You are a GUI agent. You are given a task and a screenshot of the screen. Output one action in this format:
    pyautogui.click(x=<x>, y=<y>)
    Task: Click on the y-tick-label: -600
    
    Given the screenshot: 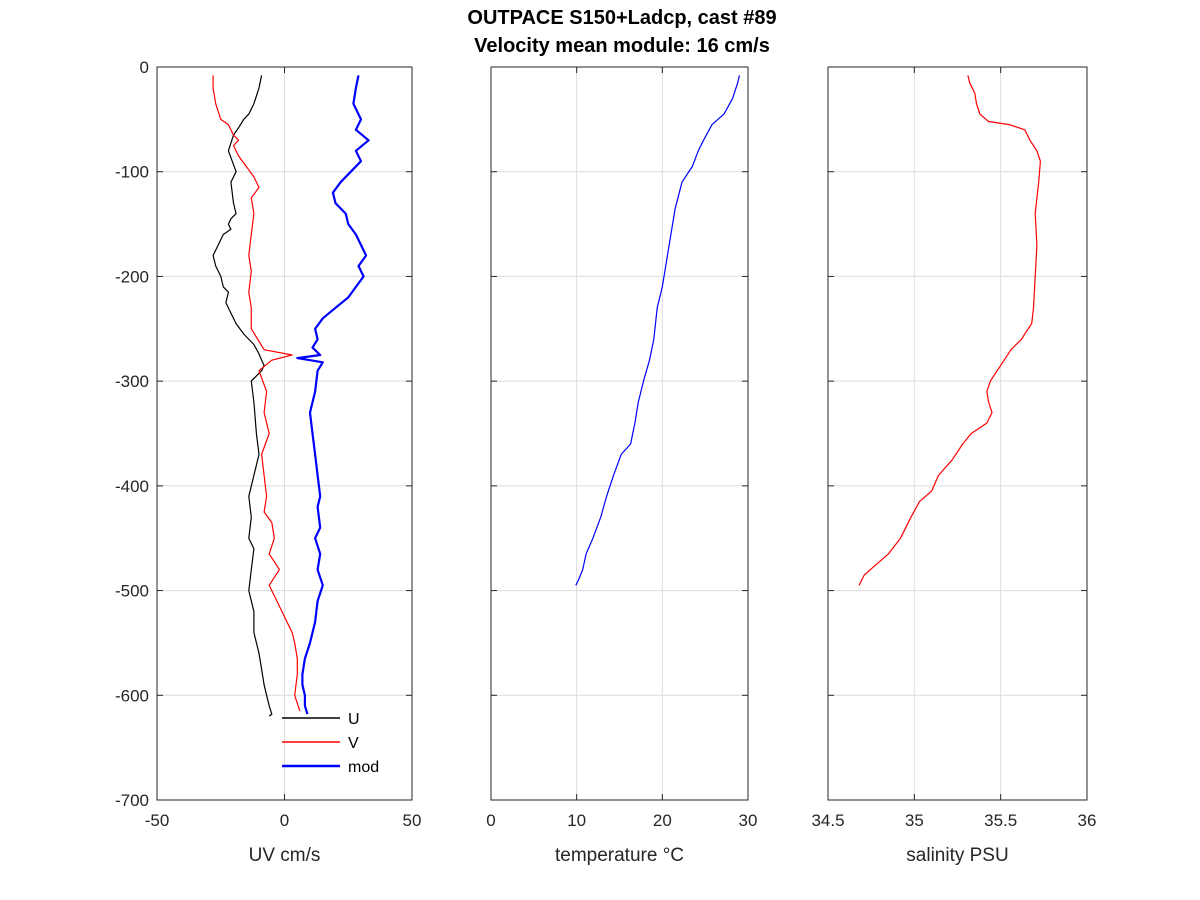 What is the action you would take?
    pyautogui.click(x=132, y=695)
    